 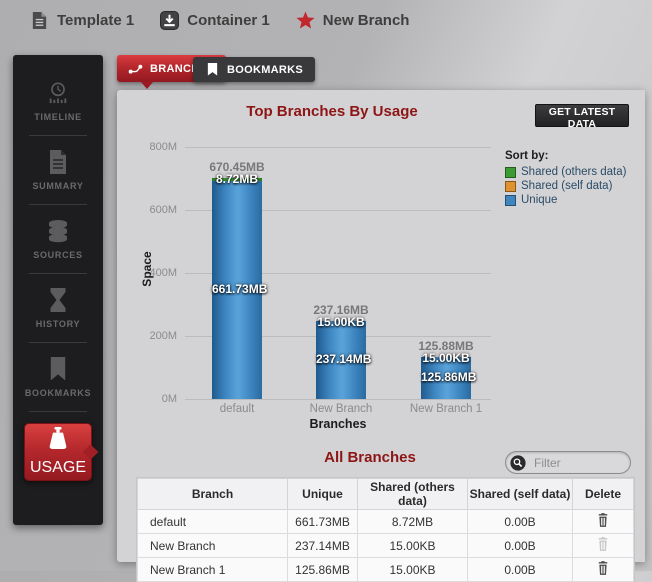 What do you see at coordinates (237, 167) in the screenshot?
I see `bar-total-label: 670.45MB` at bounding box center [237, 167].